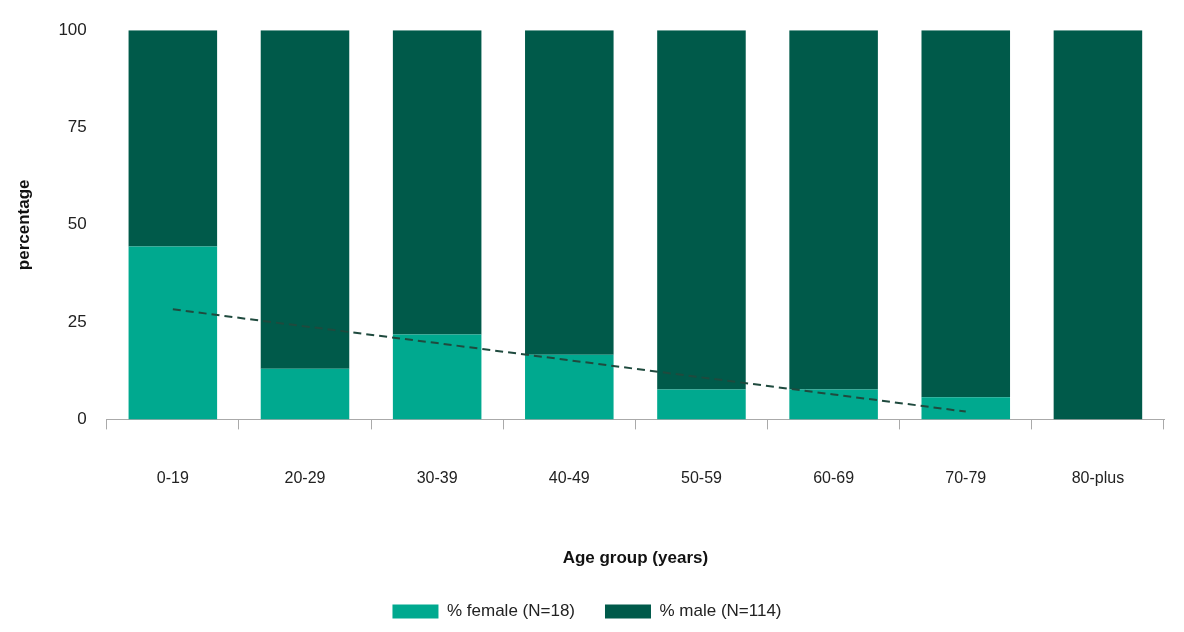 The image size is (1184, 632). I want to click on x-tick-label: 20-29, so click(305, 478).